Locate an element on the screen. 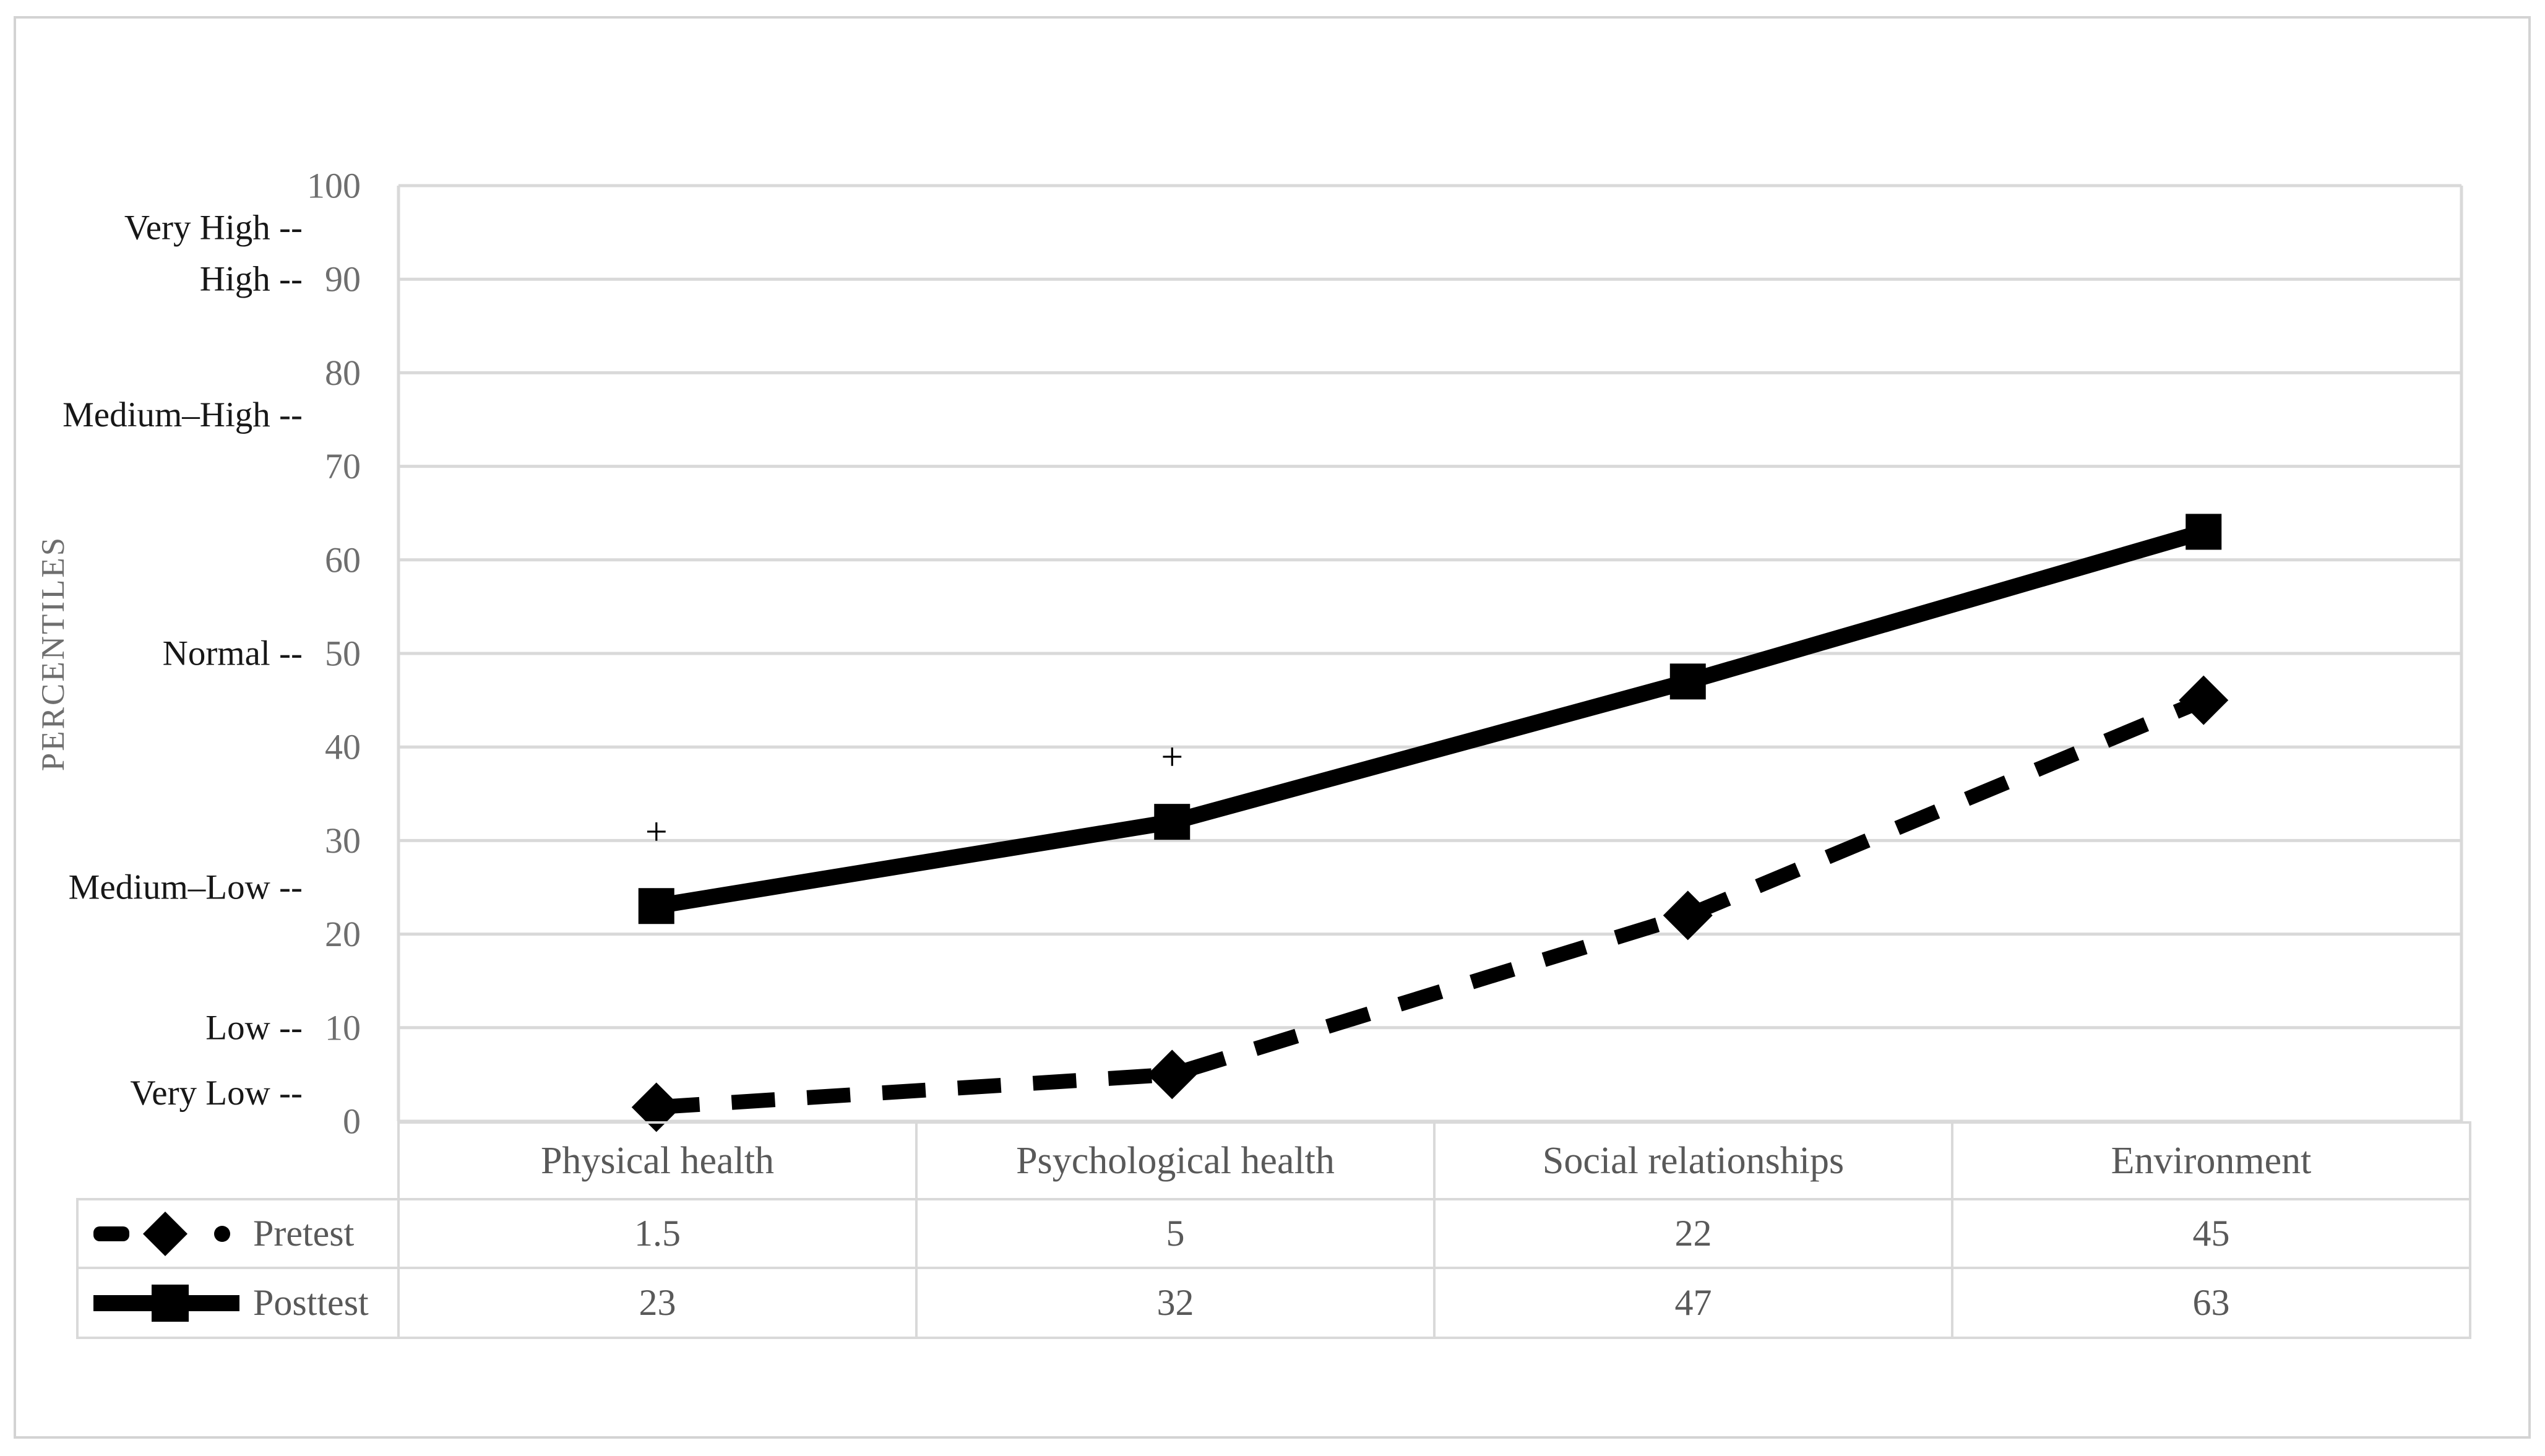 The image size is (2545, 1456). band-label-3: Normal -- is located at coordinates (233, 653).